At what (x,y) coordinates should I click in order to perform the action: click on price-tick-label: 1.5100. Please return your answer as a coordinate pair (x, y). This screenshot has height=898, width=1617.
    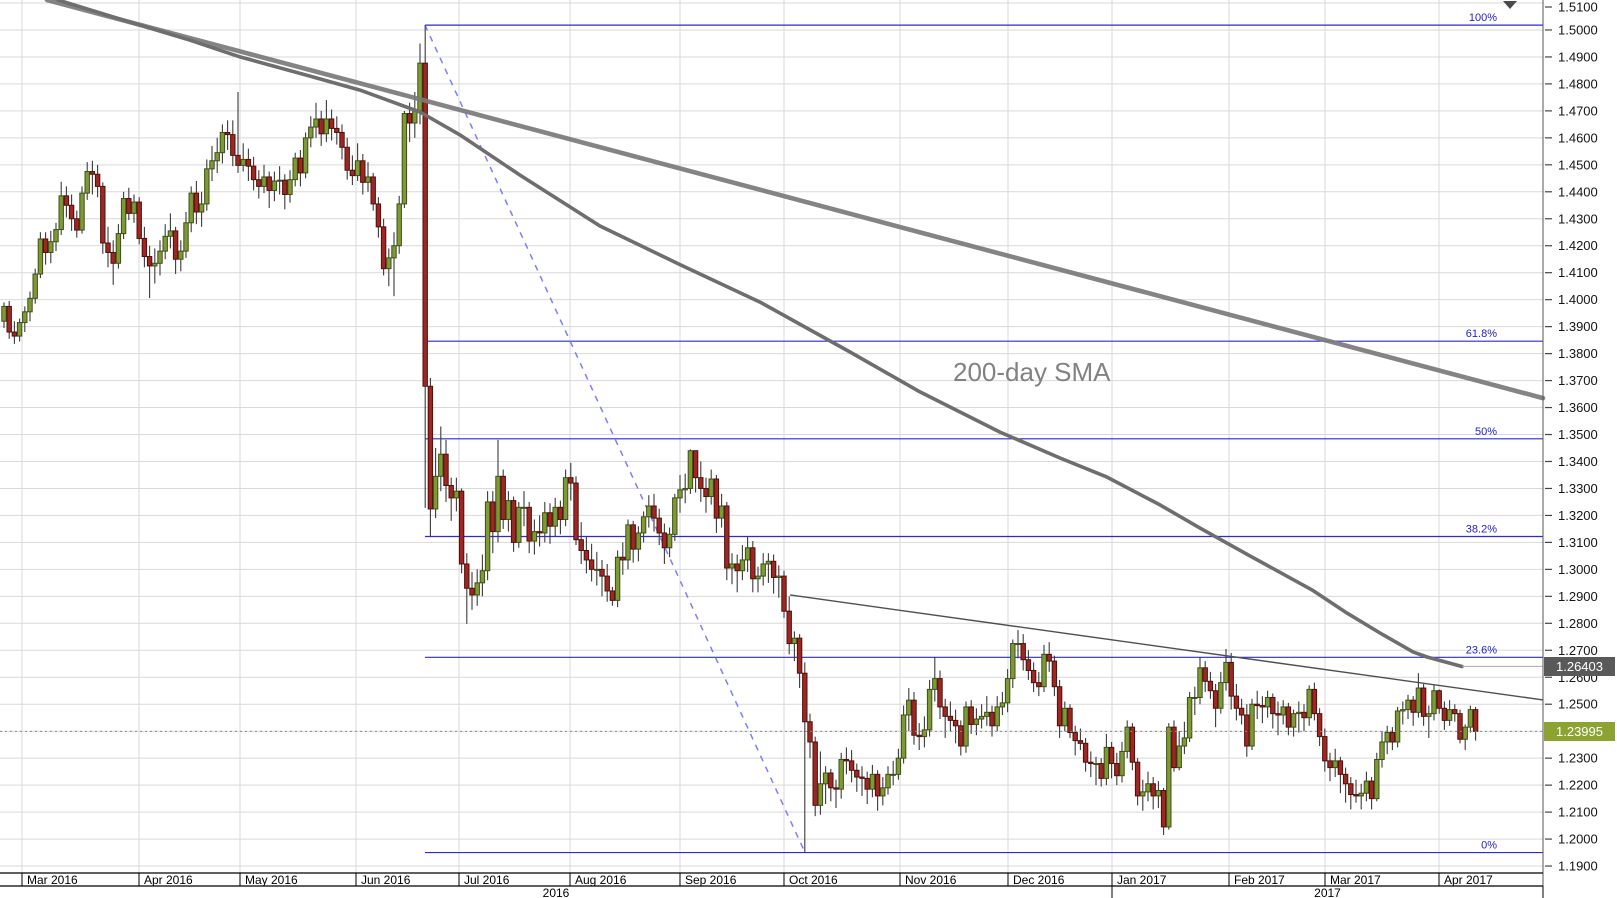
    Looking at the image, I should click on (1578, 7).